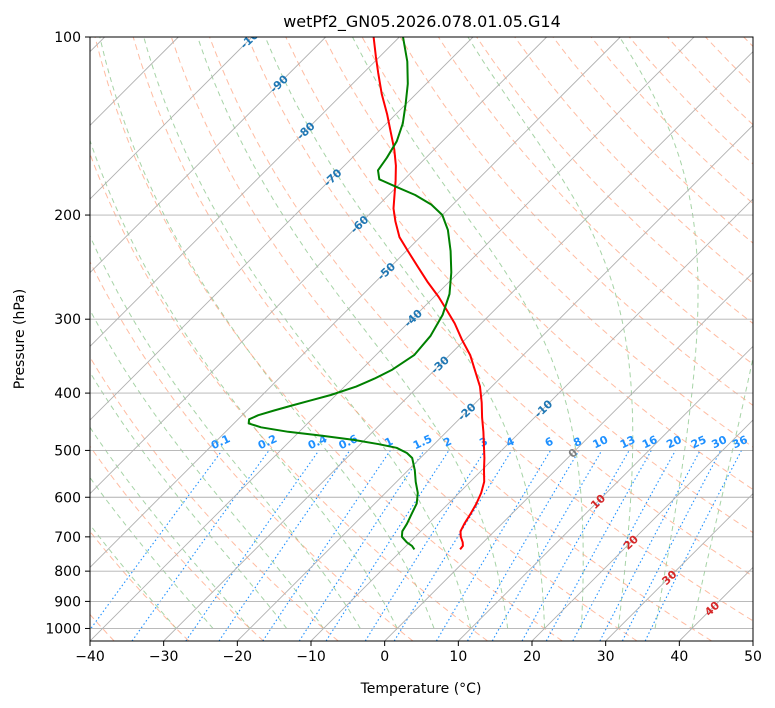 The height and width of the screenshot is (708, 775). Describe the element at coordinates (63, 629) in the screenshot. I see `y-tick-label: 1000` at that location.